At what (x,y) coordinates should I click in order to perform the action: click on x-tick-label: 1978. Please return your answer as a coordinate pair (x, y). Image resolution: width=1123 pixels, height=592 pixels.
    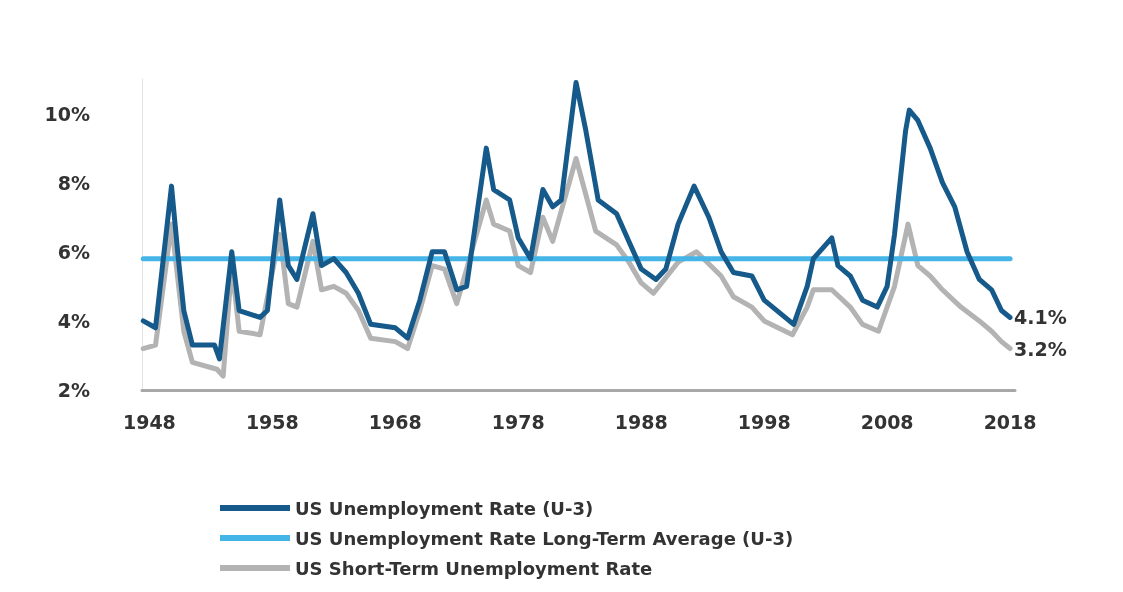
    Looking at the image, I should click on (518, 421).